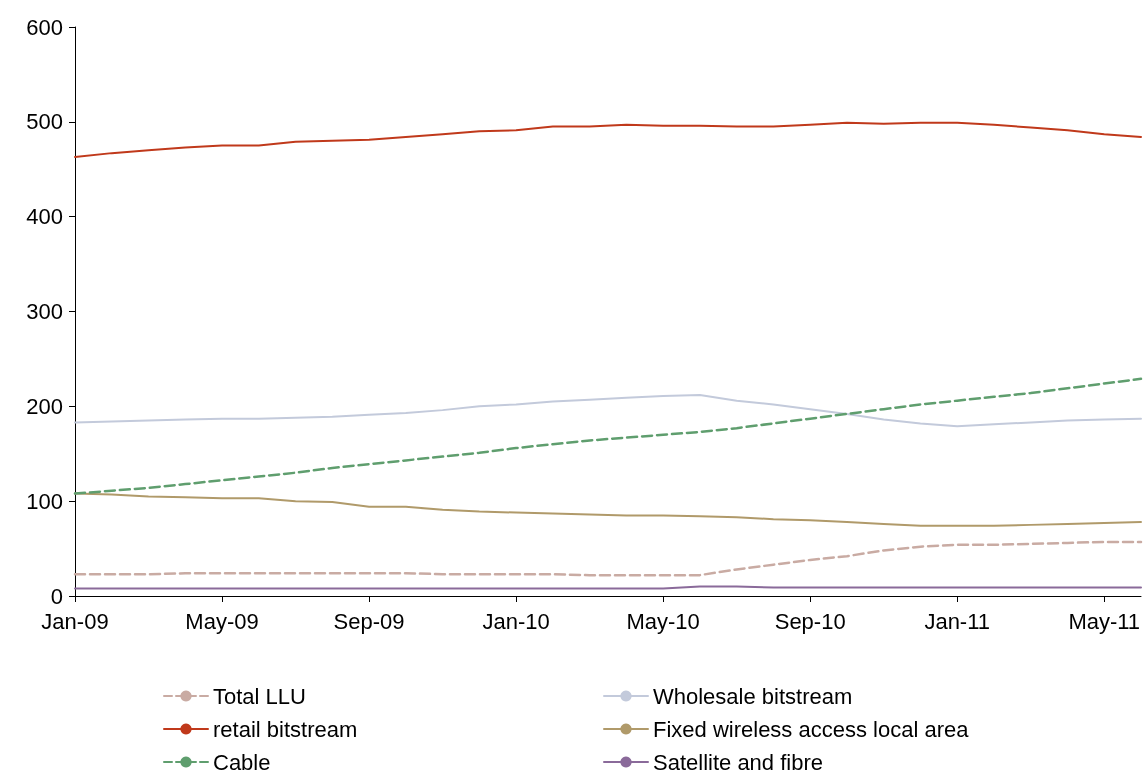  Describe the element at coordinates (753, 696) in the screenshot. I see `legend-label: Wholesale bitstream` at that location.